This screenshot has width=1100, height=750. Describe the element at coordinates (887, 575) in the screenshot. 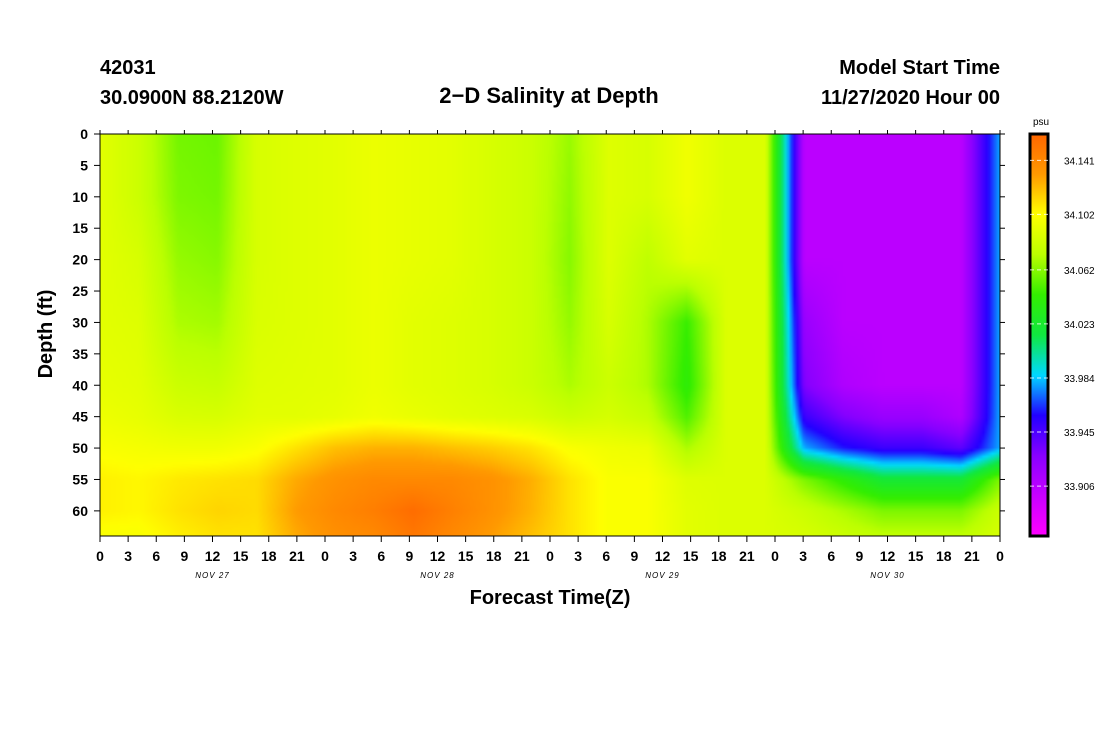

I see `x-day-label: NOV 30` at that location.